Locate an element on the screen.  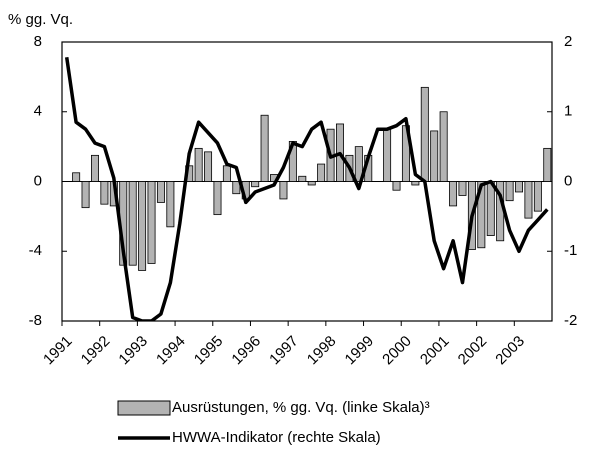
y-tick-label: -8 is located at coordinates (35, 320).